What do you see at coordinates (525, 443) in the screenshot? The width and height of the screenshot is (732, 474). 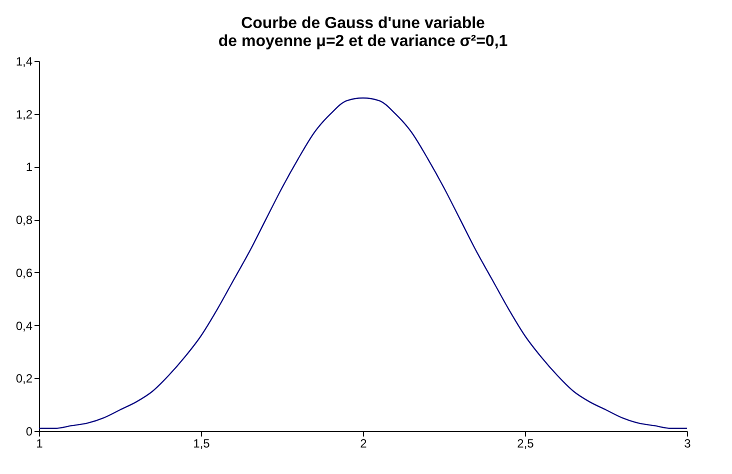 I see `x-tick-label: 2,5` at bounding box center [525, 443].